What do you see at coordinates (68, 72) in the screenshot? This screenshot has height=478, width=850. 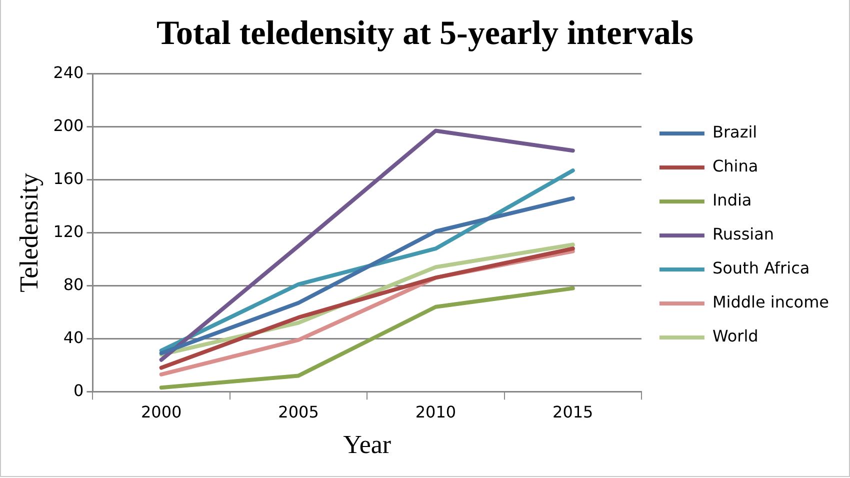 I see `y-tick-label: 240` at bounding box center [68, 72].